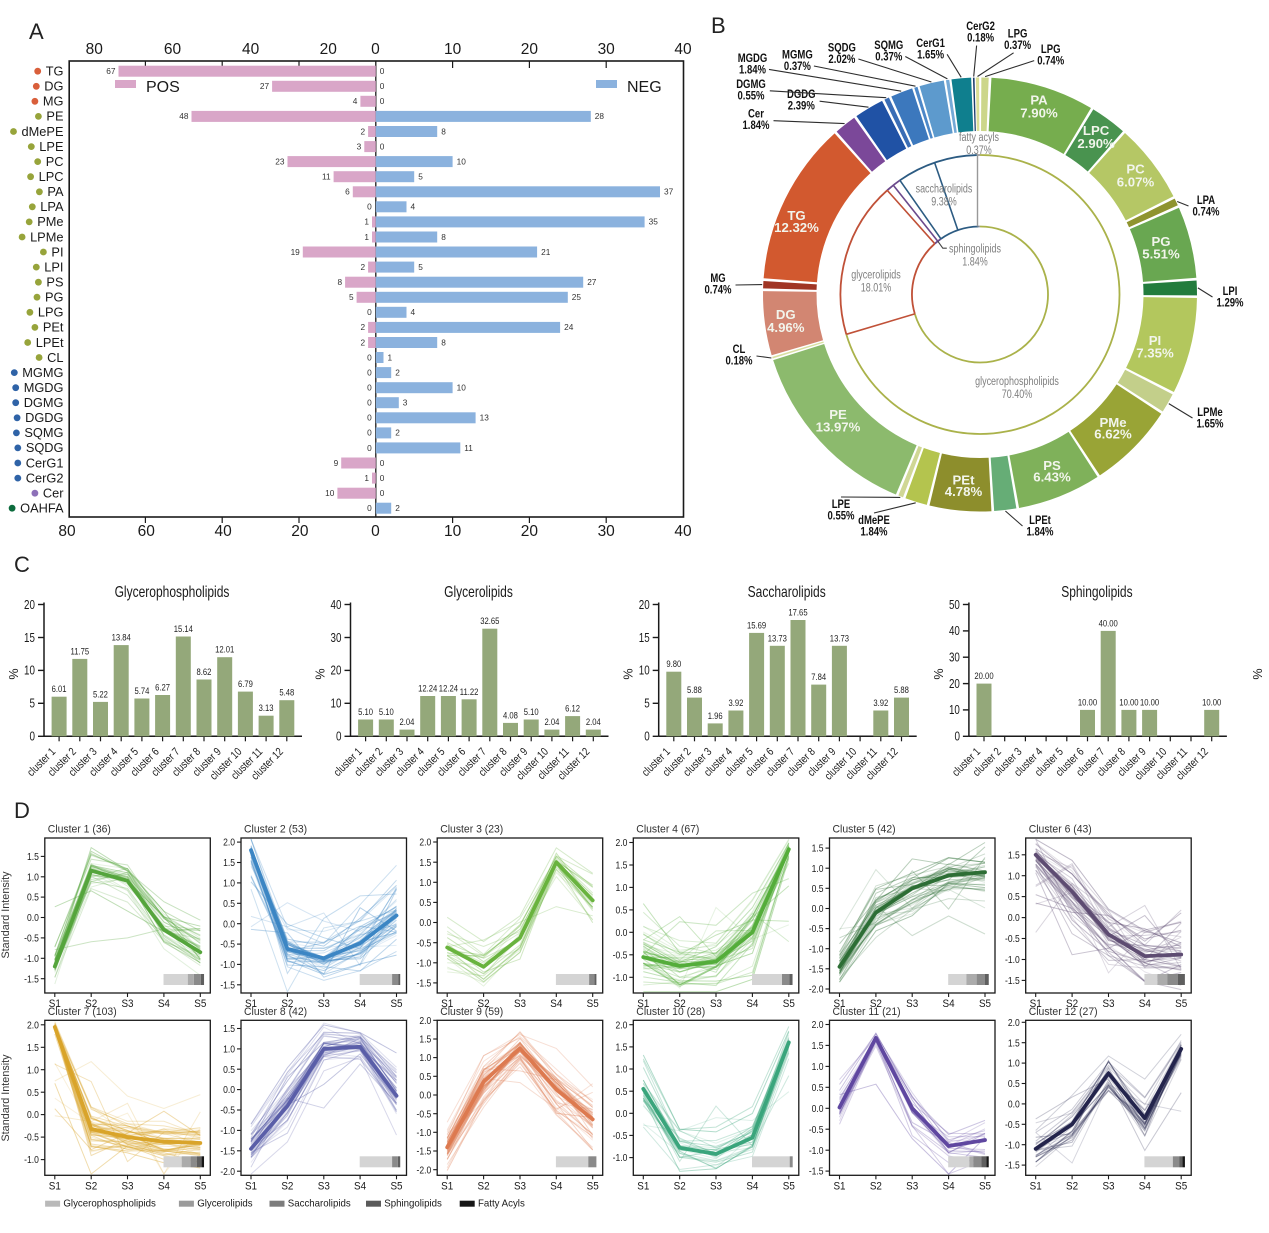 The height and width of the screenshot is (1233, 1269). I want to click on svg-text: PC, so click(55, 161).